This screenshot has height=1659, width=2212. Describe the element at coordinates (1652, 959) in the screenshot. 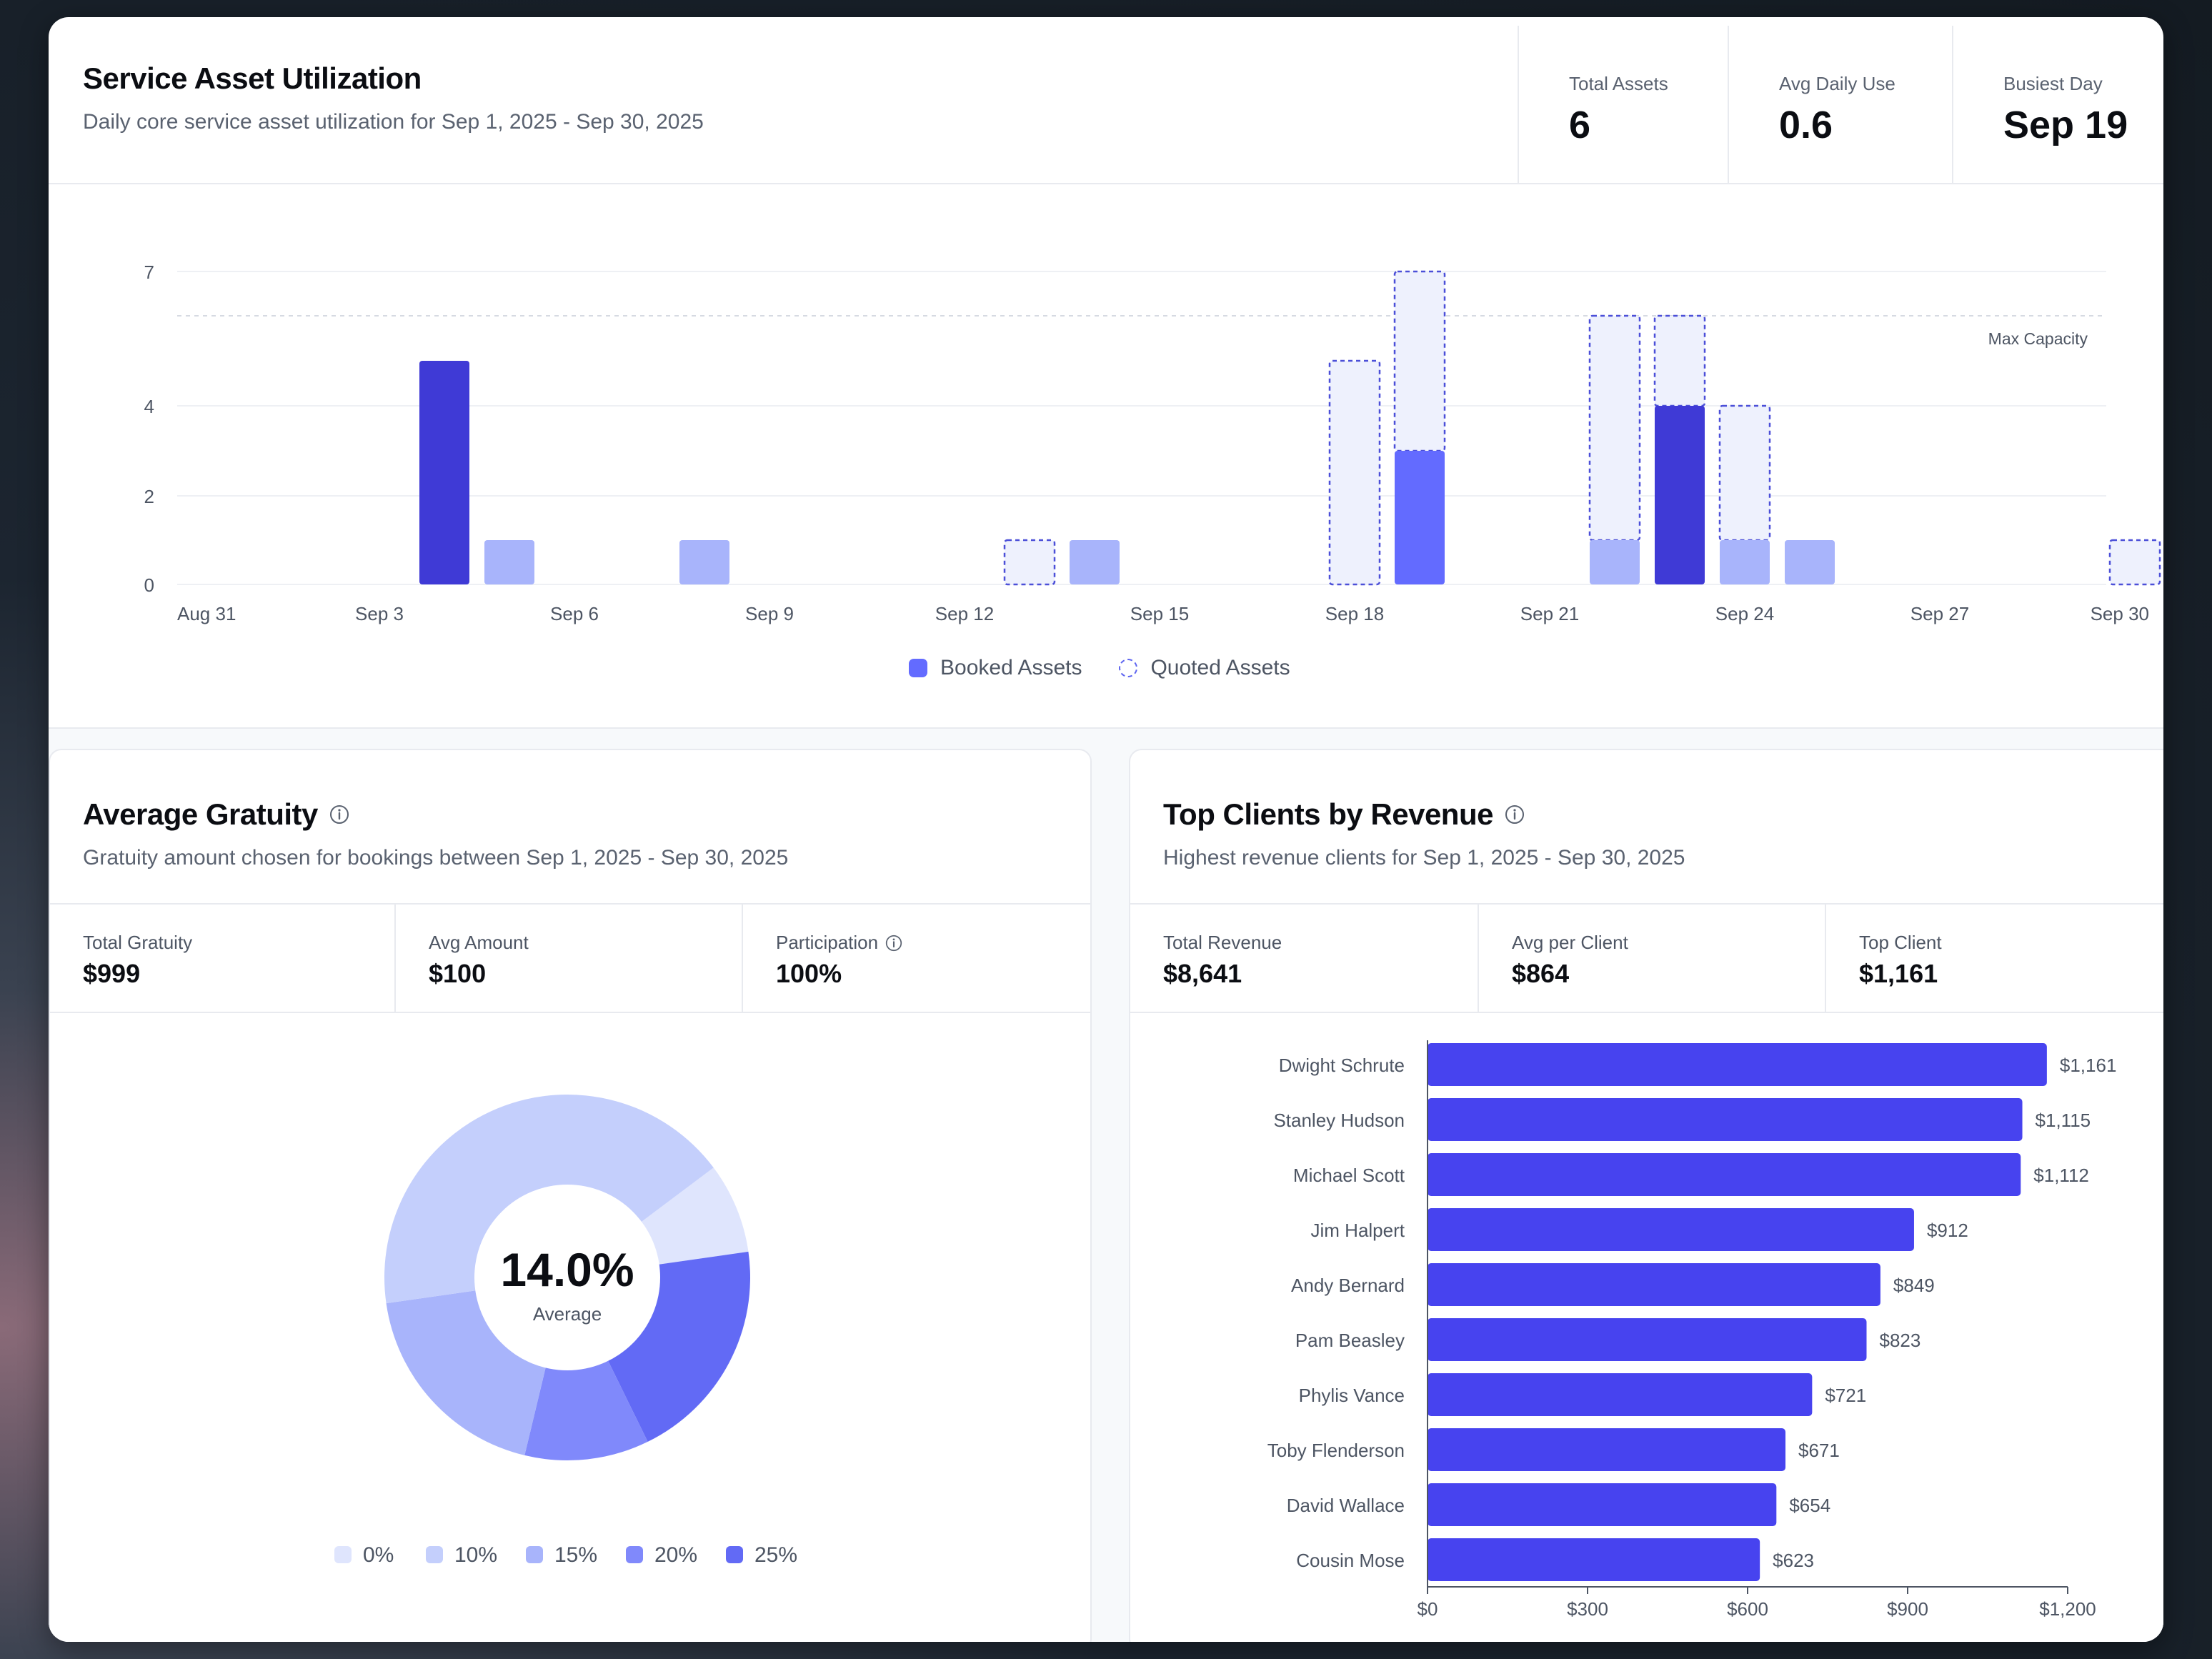

I see `stat-avg-per-client: Avg per Client $864` at that location.